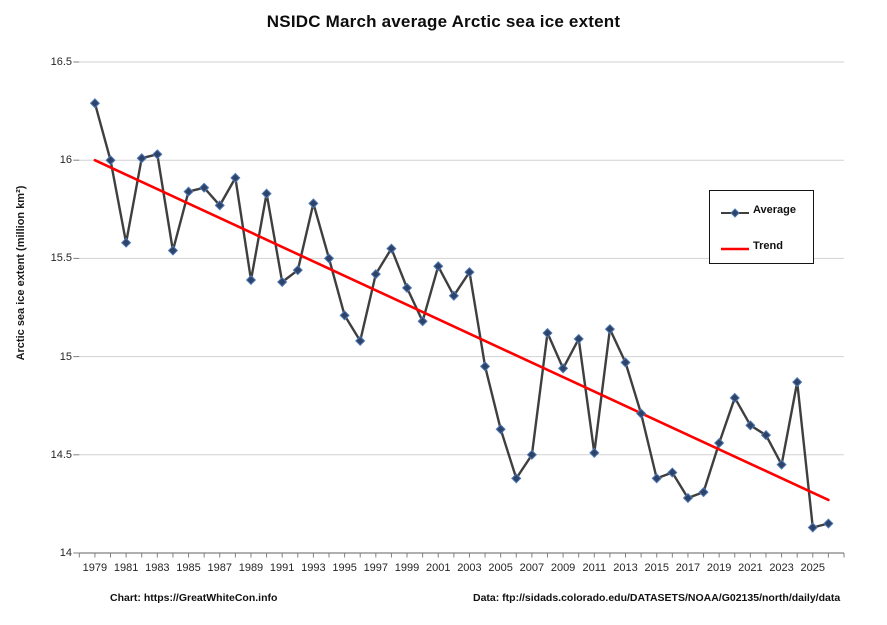  What do you see at coordinates (65, 356) in the screenshot?
I see `y-tick-label: 15` at bounding box center [65, 356].